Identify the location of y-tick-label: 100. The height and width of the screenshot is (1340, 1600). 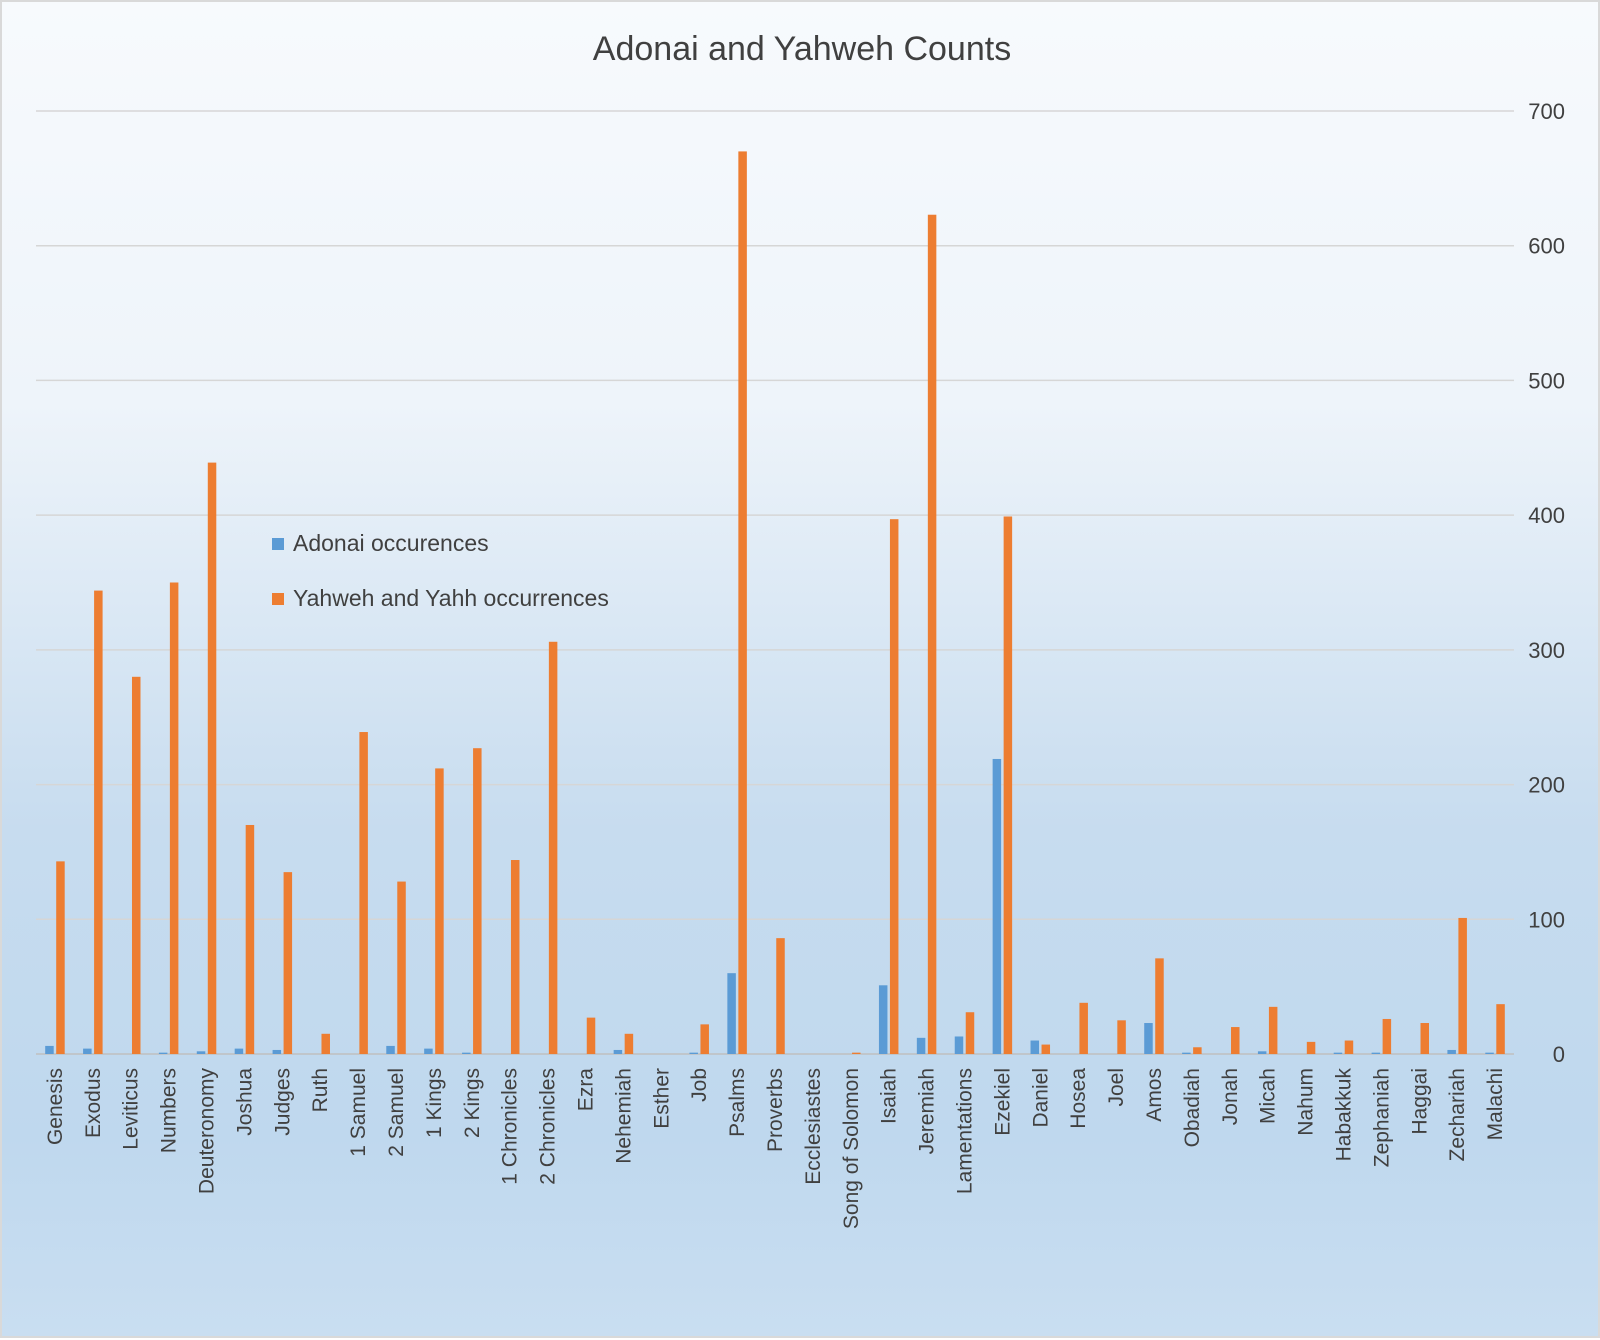
(1546, 919).